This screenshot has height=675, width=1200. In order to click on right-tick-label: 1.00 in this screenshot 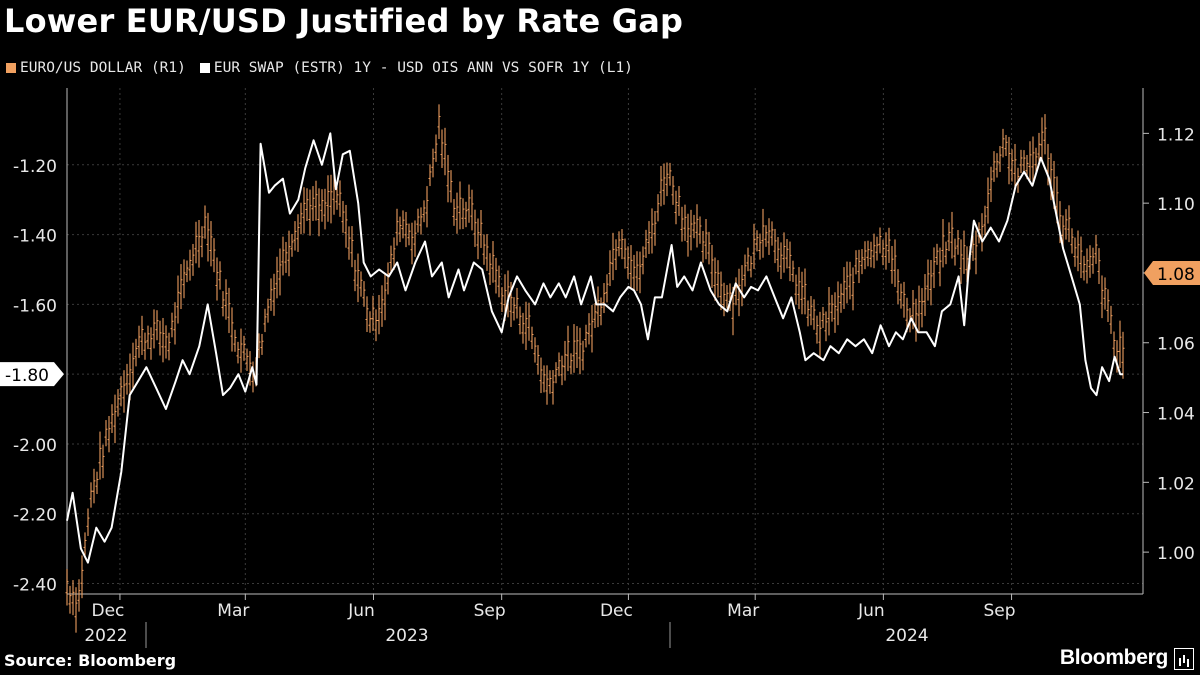, I will do `click(1176, 554)`.